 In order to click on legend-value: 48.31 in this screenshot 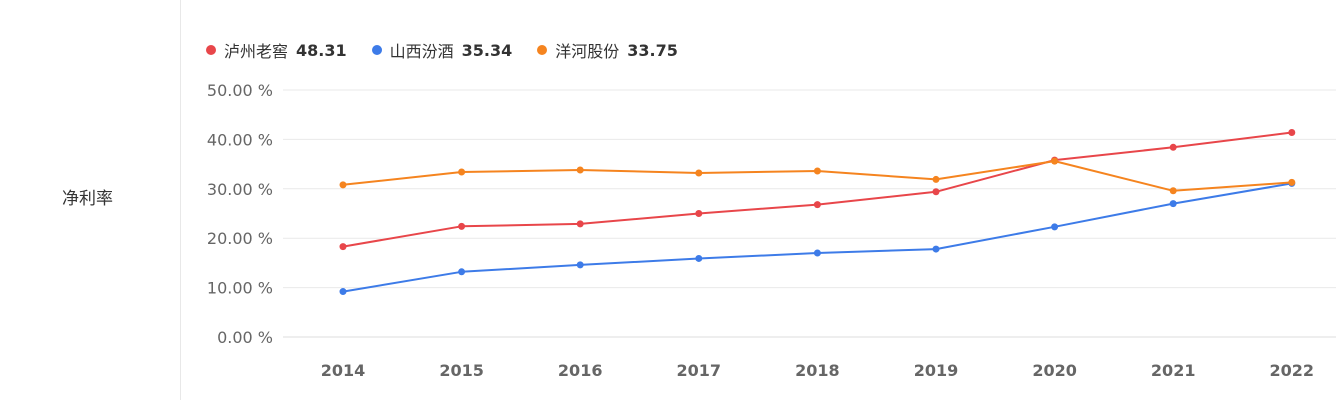, I will do `click(321, 50)`.